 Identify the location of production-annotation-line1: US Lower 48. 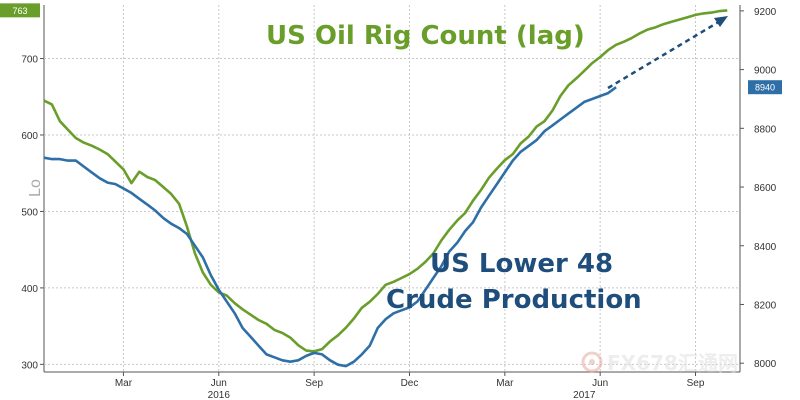
(521, 264).